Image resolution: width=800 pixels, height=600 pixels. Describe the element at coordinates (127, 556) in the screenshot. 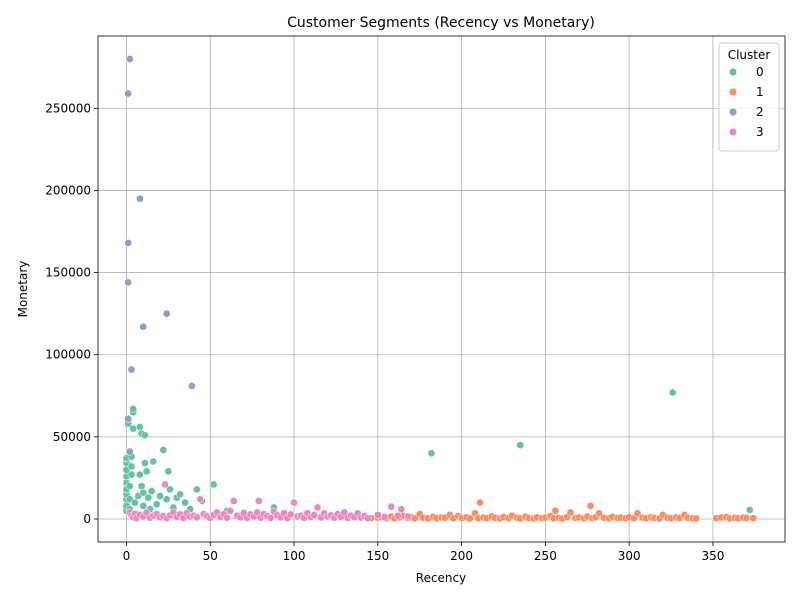

I see `x-tick-label: 0` at that location.